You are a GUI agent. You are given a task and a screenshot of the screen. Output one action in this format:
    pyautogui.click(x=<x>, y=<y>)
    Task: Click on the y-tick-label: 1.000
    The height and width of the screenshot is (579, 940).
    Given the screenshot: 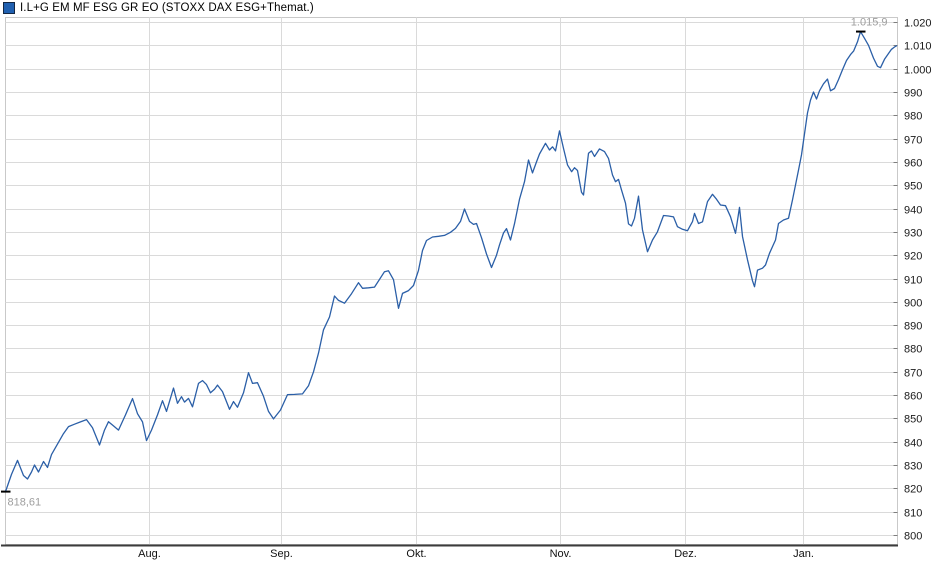 What is the action you would take?
    pyautogui.click(x=918, y=71)
    